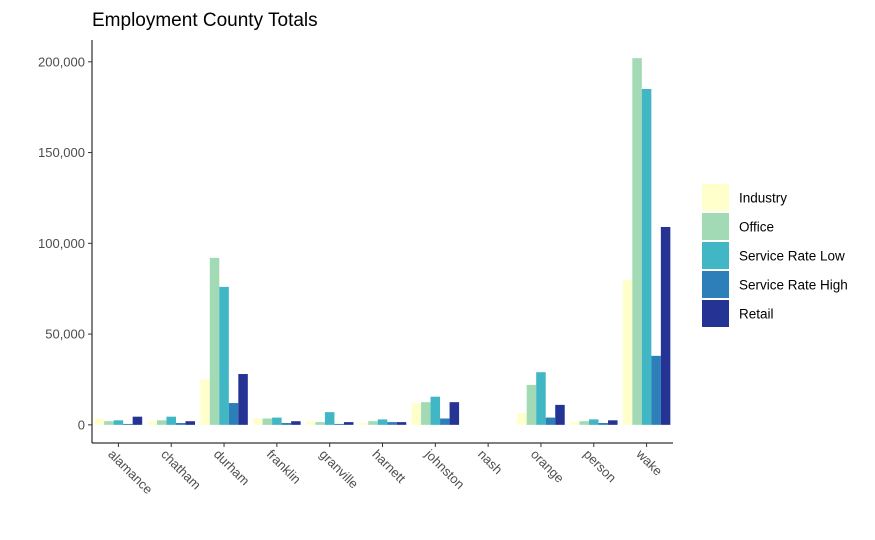 Image resolution: width=875 pixels, height=540 pixels. What do you see at coordinates (233, 414) in the screenshot?
I see `bar-durham-service-rate-high` at bounding box center [233, 414].